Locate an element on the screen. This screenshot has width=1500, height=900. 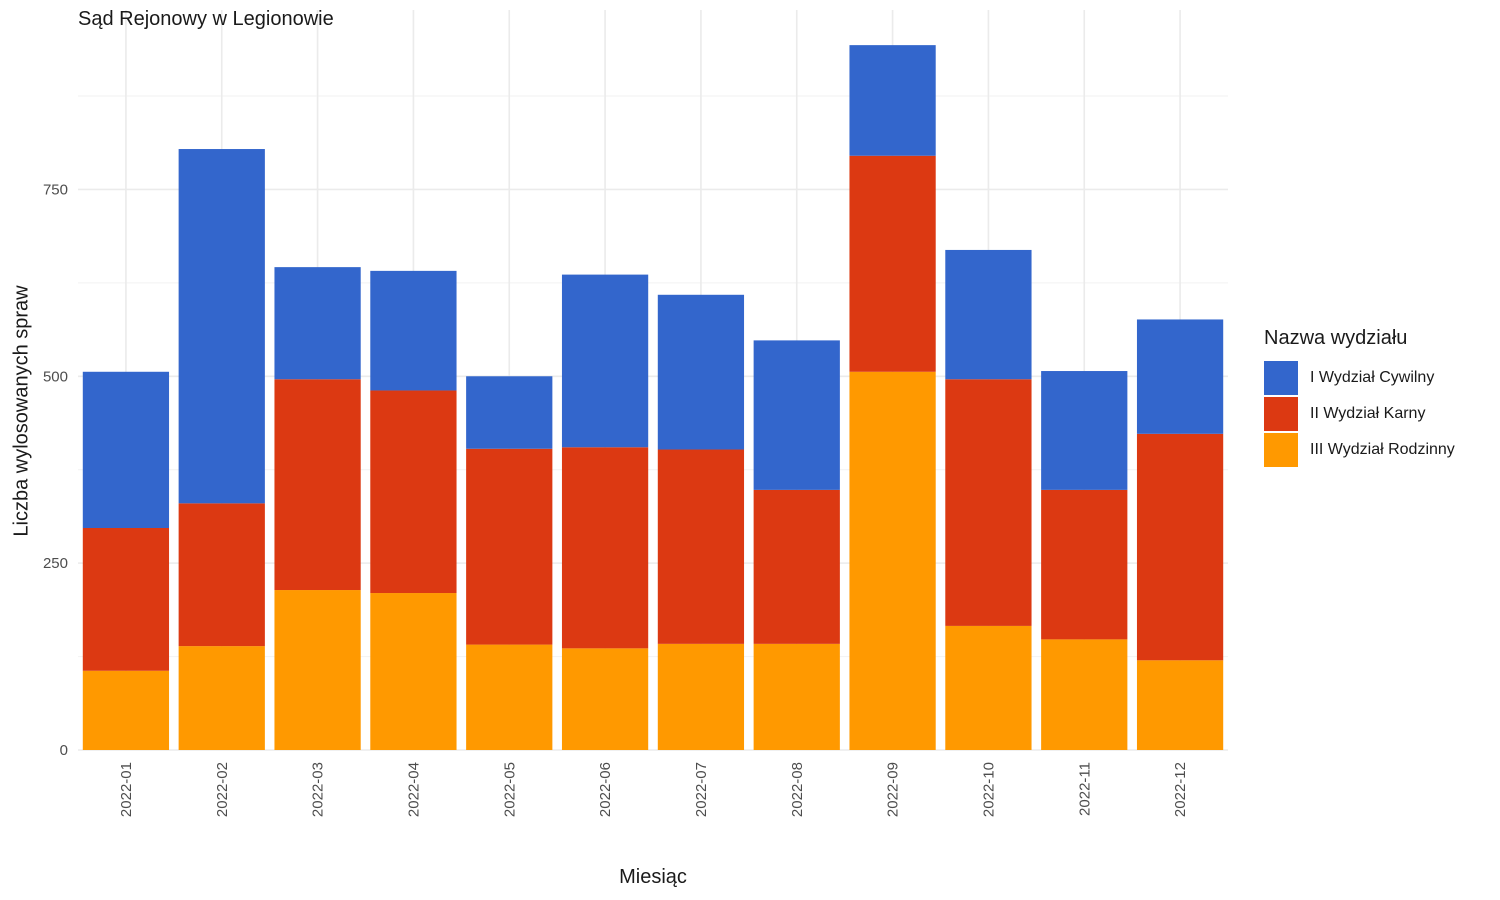
legend-label: II Wydział Karny is located at coordinates (1368, 413).